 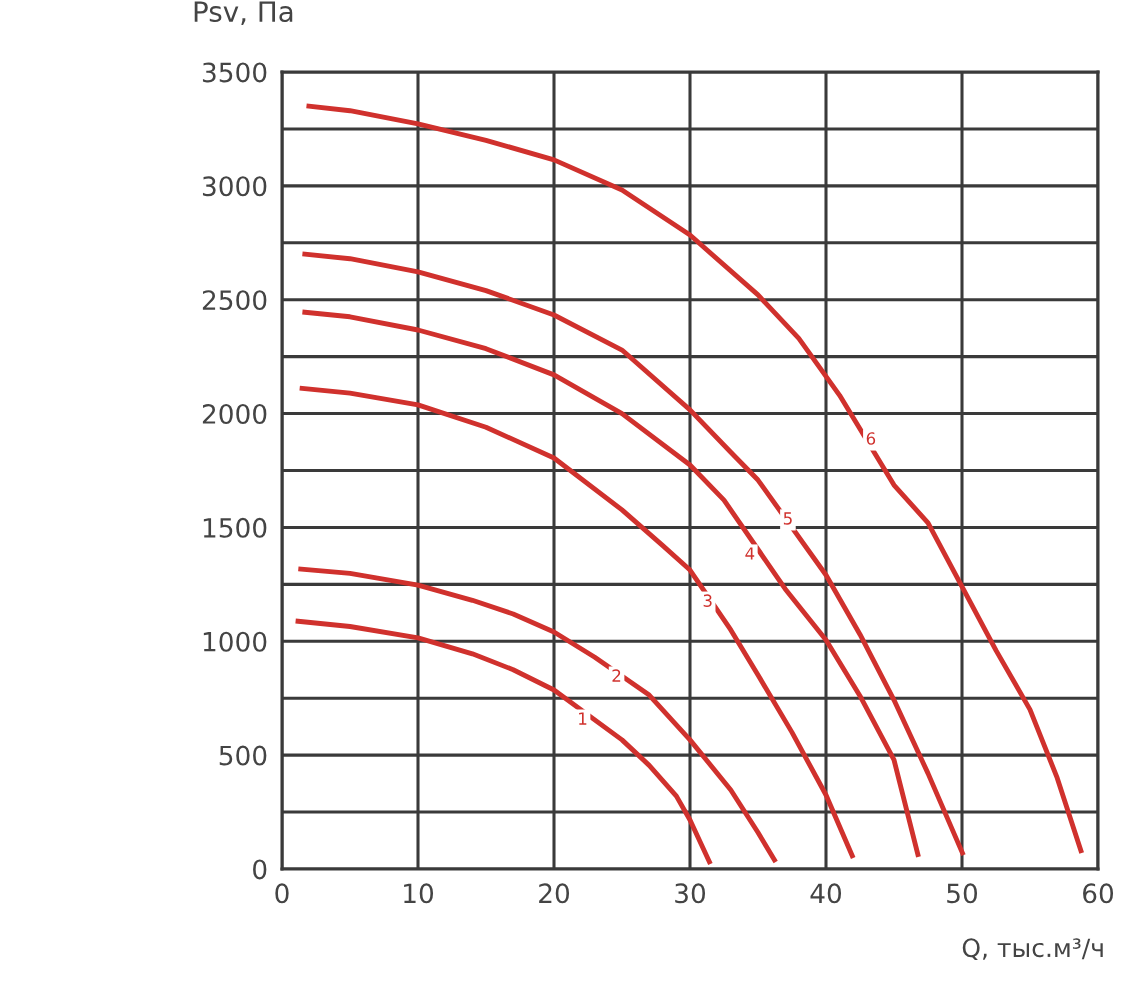 I want to click on y-tick-label: 0, so click(x=260, y=869).